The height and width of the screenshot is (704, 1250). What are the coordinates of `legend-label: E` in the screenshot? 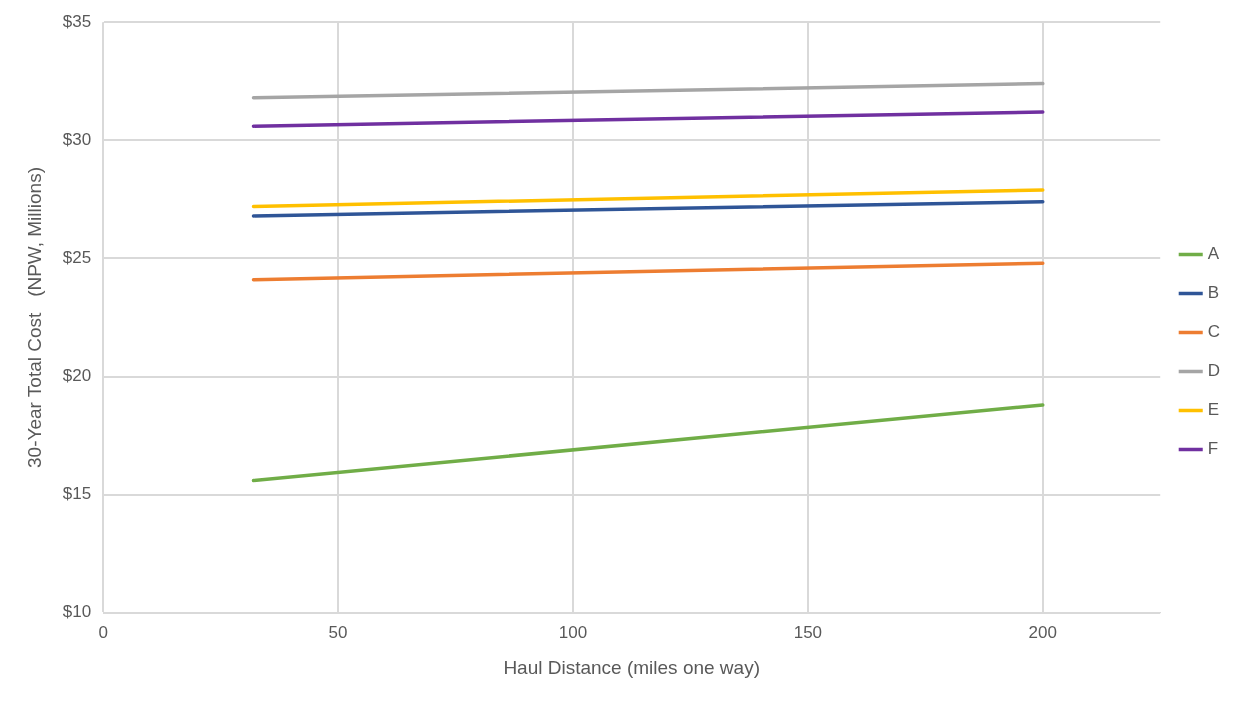 It's located at (1213, 410).